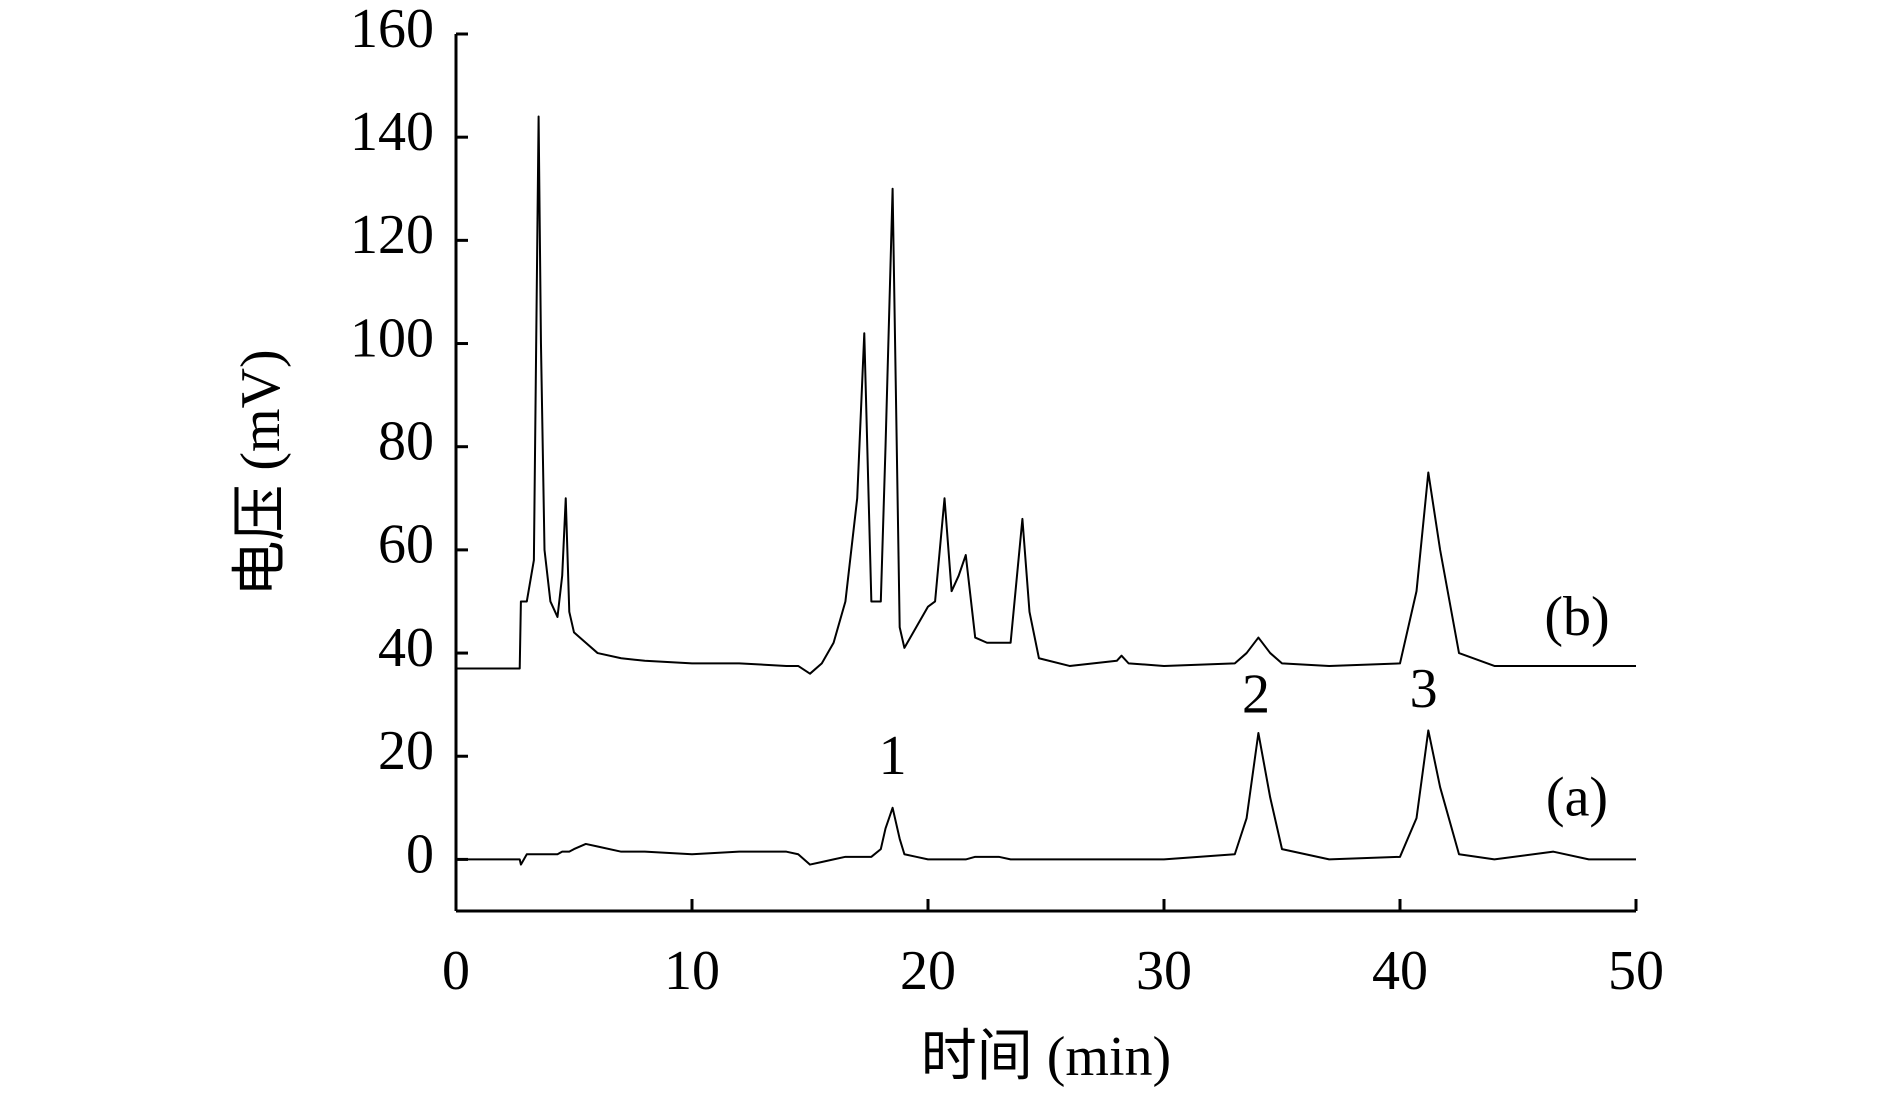 The width and height of the screenshot is (1890, 1101). I want to click on y-tick-label: 80, so click(406, 442).